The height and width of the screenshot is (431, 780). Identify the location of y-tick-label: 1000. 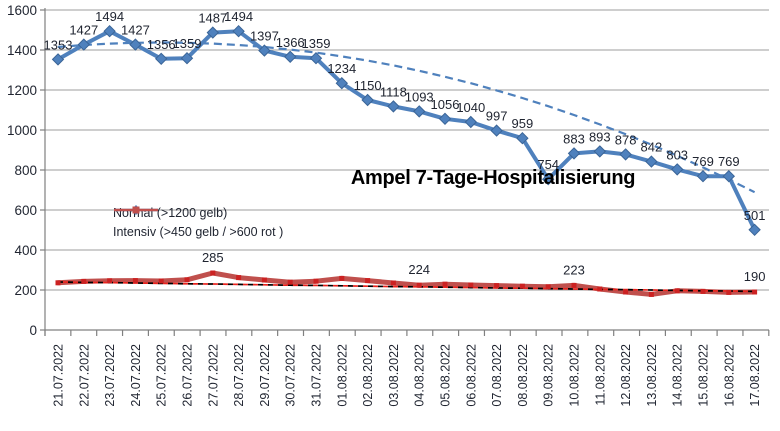
(22, 130).